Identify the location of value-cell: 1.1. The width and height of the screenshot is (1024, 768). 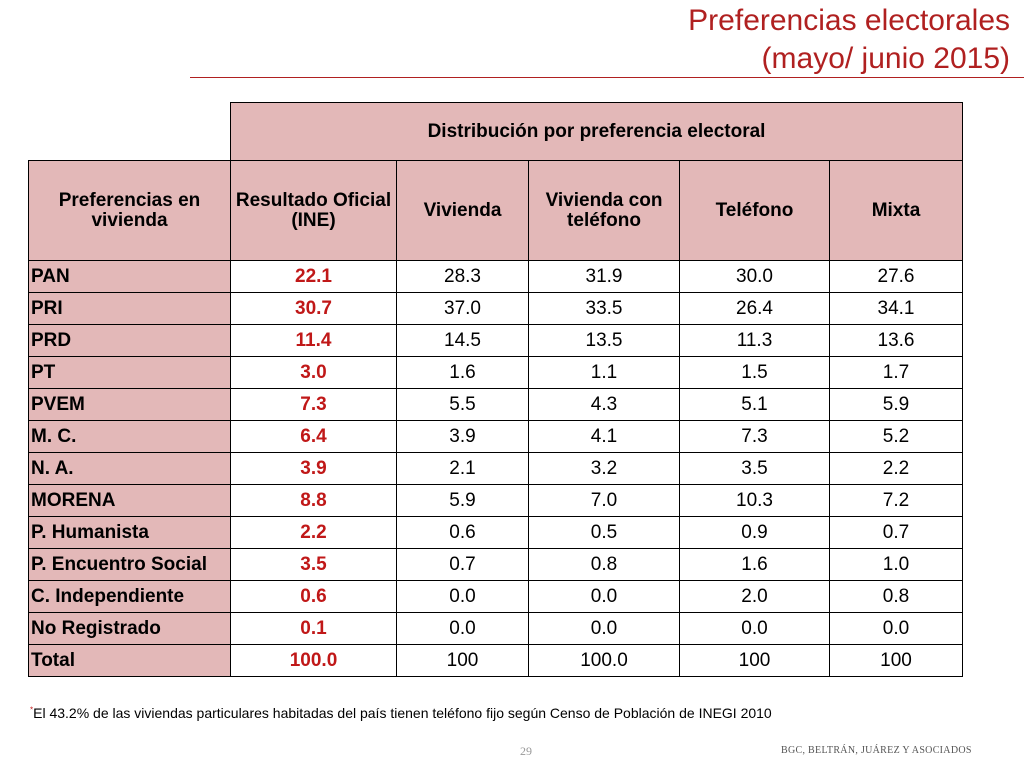
(604, 372).